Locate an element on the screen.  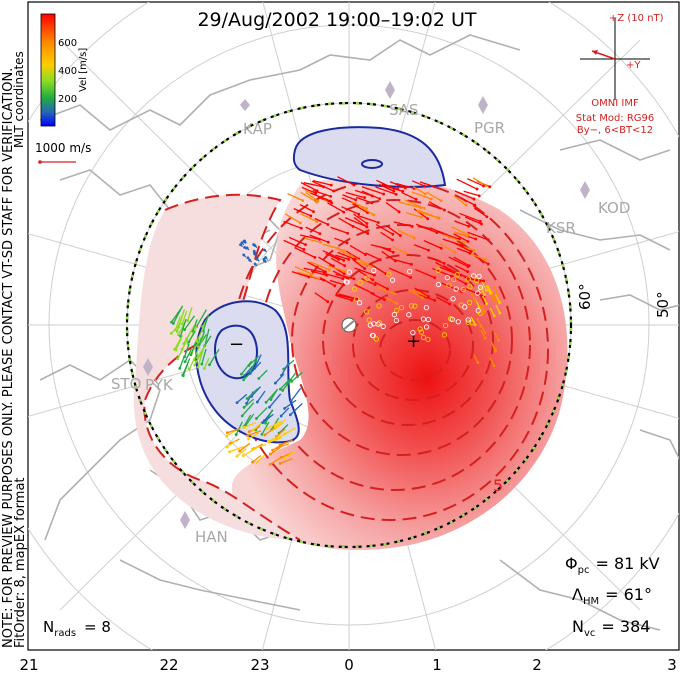
radar-label: STO is located at coordinates (126, 384).